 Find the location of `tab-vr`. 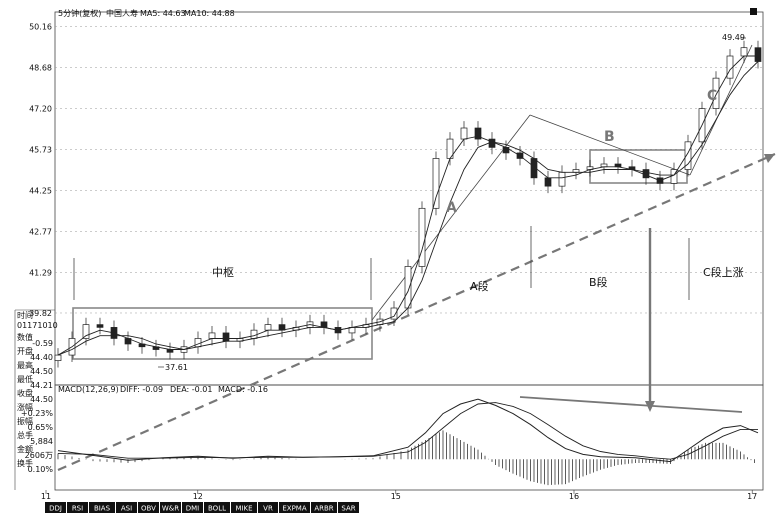

tab-vr is located at coordinates (268, 507).